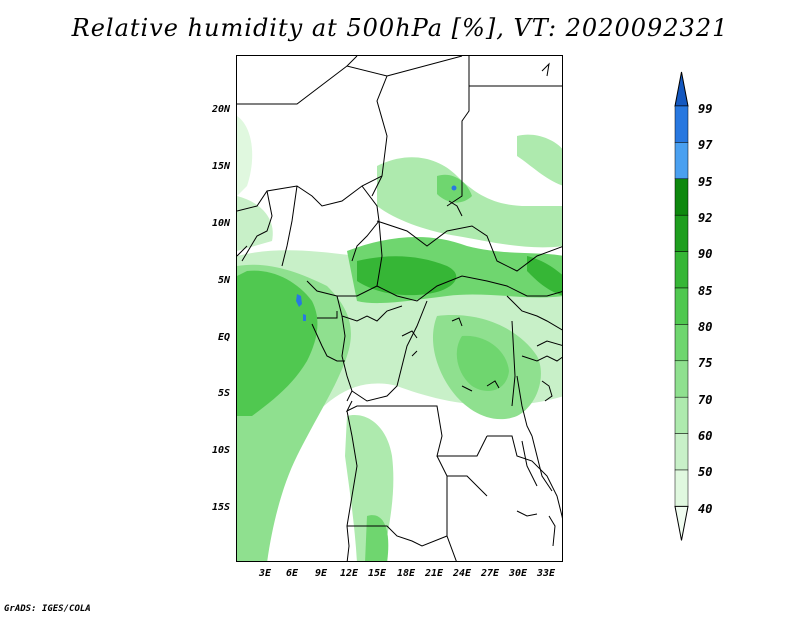 The height and width of the screenshot is (618, 800). What do you see at coordinates (705, 400) in the screenshot?
I see `colorbar-label: 70` at bounding box center [705, 400].